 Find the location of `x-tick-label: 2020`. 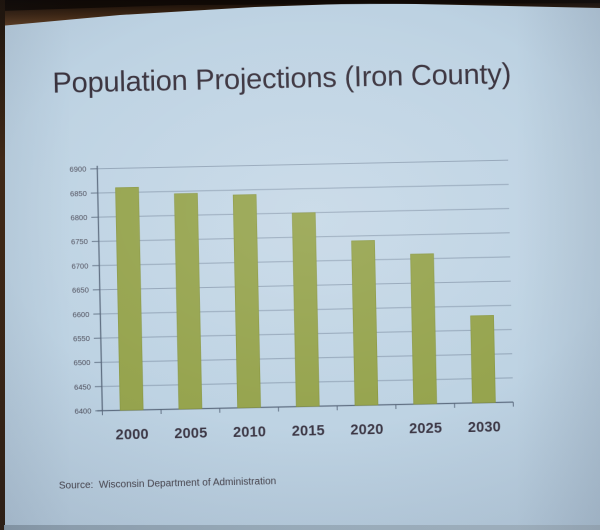

x-tick-label: 2020 is located at coordinates (366, 430).